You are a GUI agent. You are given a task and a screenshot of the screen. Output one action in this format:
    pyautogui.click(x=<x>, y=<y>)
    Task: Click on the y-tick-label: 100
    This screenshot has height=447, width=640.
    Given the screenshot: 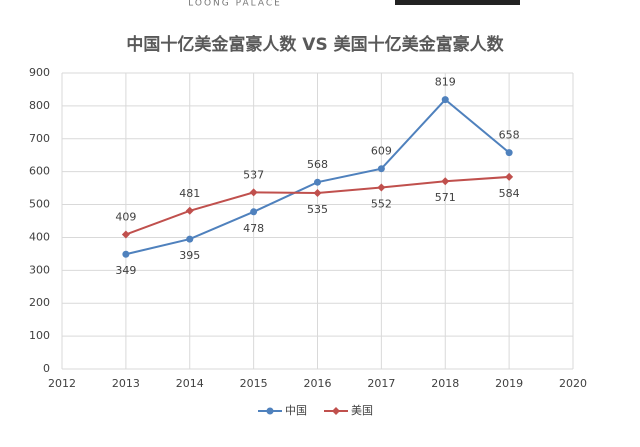 What is the action you would take?
    pyautogui.click(x=39, y=335)
    